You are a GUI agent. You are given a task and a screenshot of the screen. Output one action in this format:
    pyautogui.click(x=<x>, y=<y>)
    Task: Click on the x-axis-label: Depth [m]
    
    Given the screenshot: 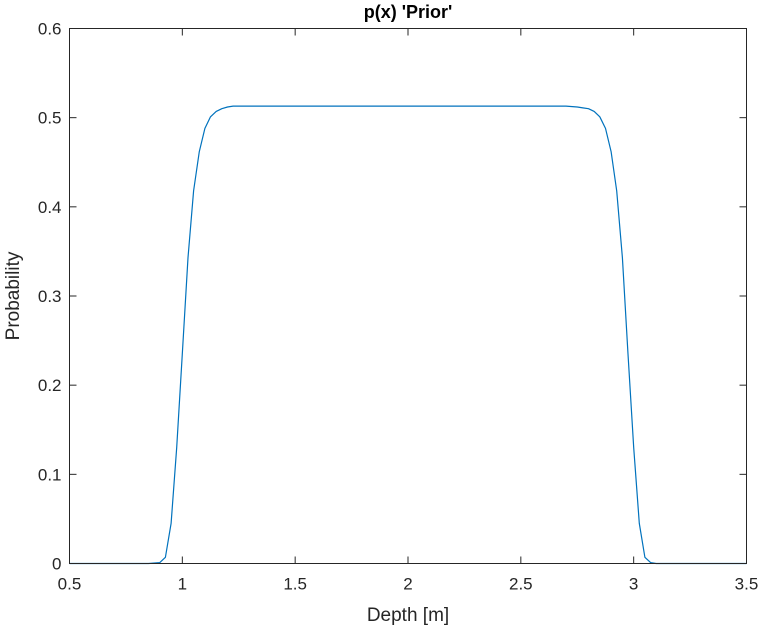 What is the action you would take?
    pyautogui.click(x=408, y=615)
    